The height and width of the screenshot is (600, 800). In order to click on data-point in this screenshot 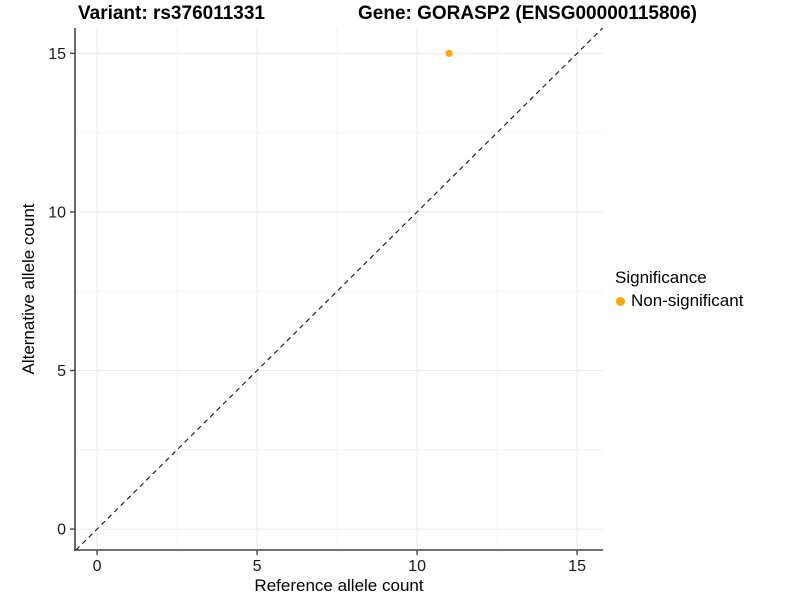, I will do `click(449, 53)`.